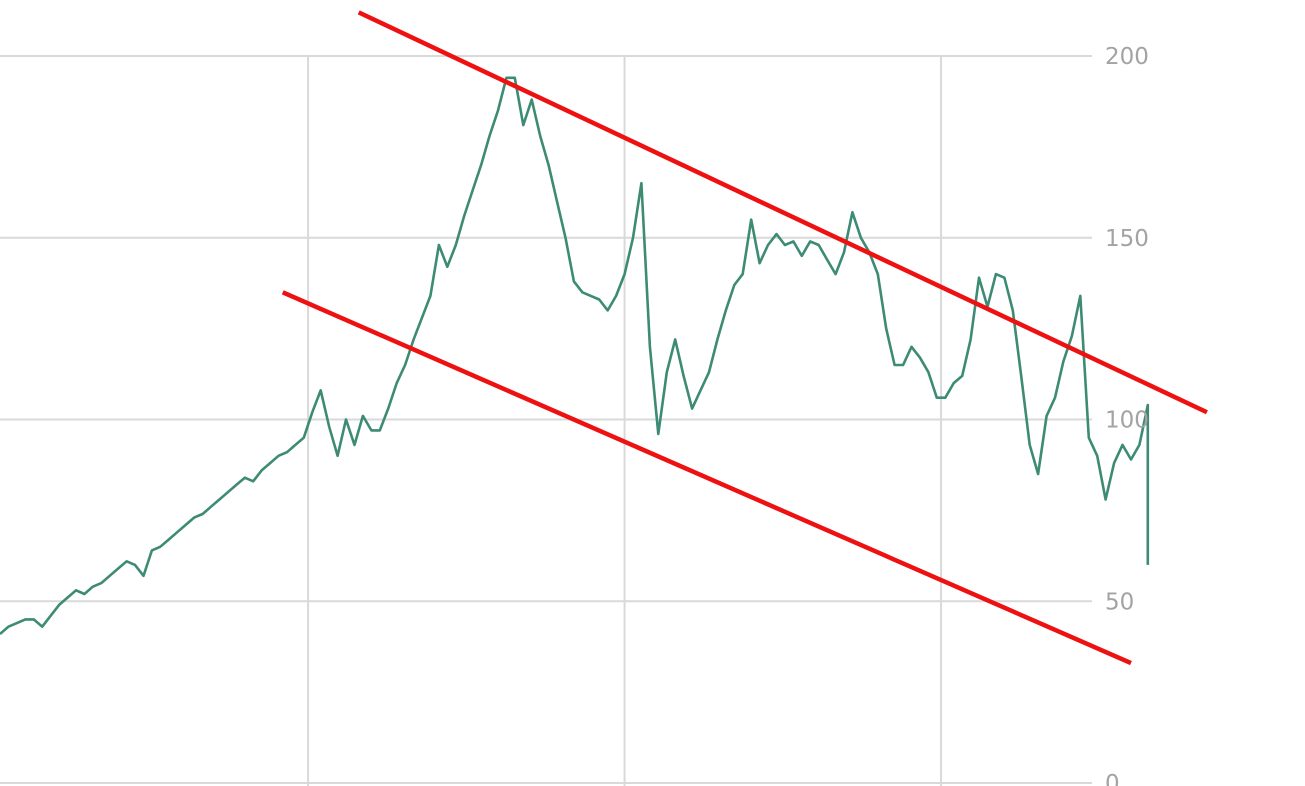 Image resolution: width=1305 pixels, height=786 pixels. Describe the element at coordinates (1119, 602) in the screenshot. I see `y-tick-label: 50` at that location.